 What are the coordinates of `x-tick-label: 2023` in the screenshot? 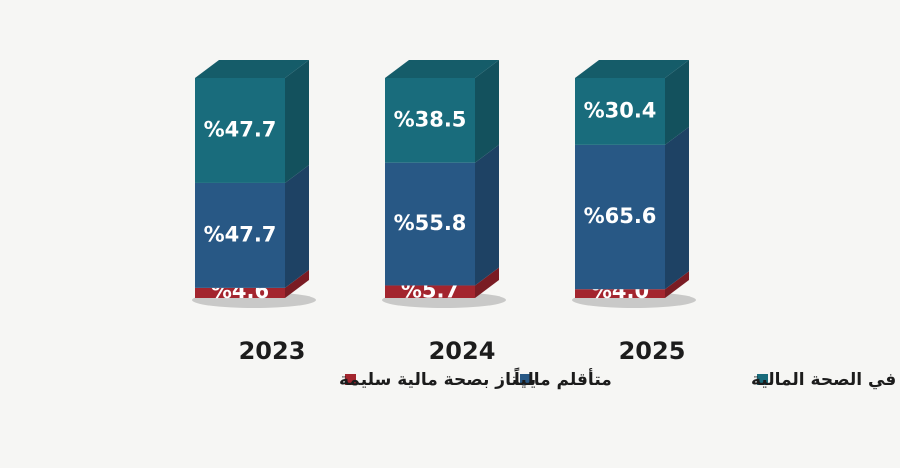 It's located at (272, 351).